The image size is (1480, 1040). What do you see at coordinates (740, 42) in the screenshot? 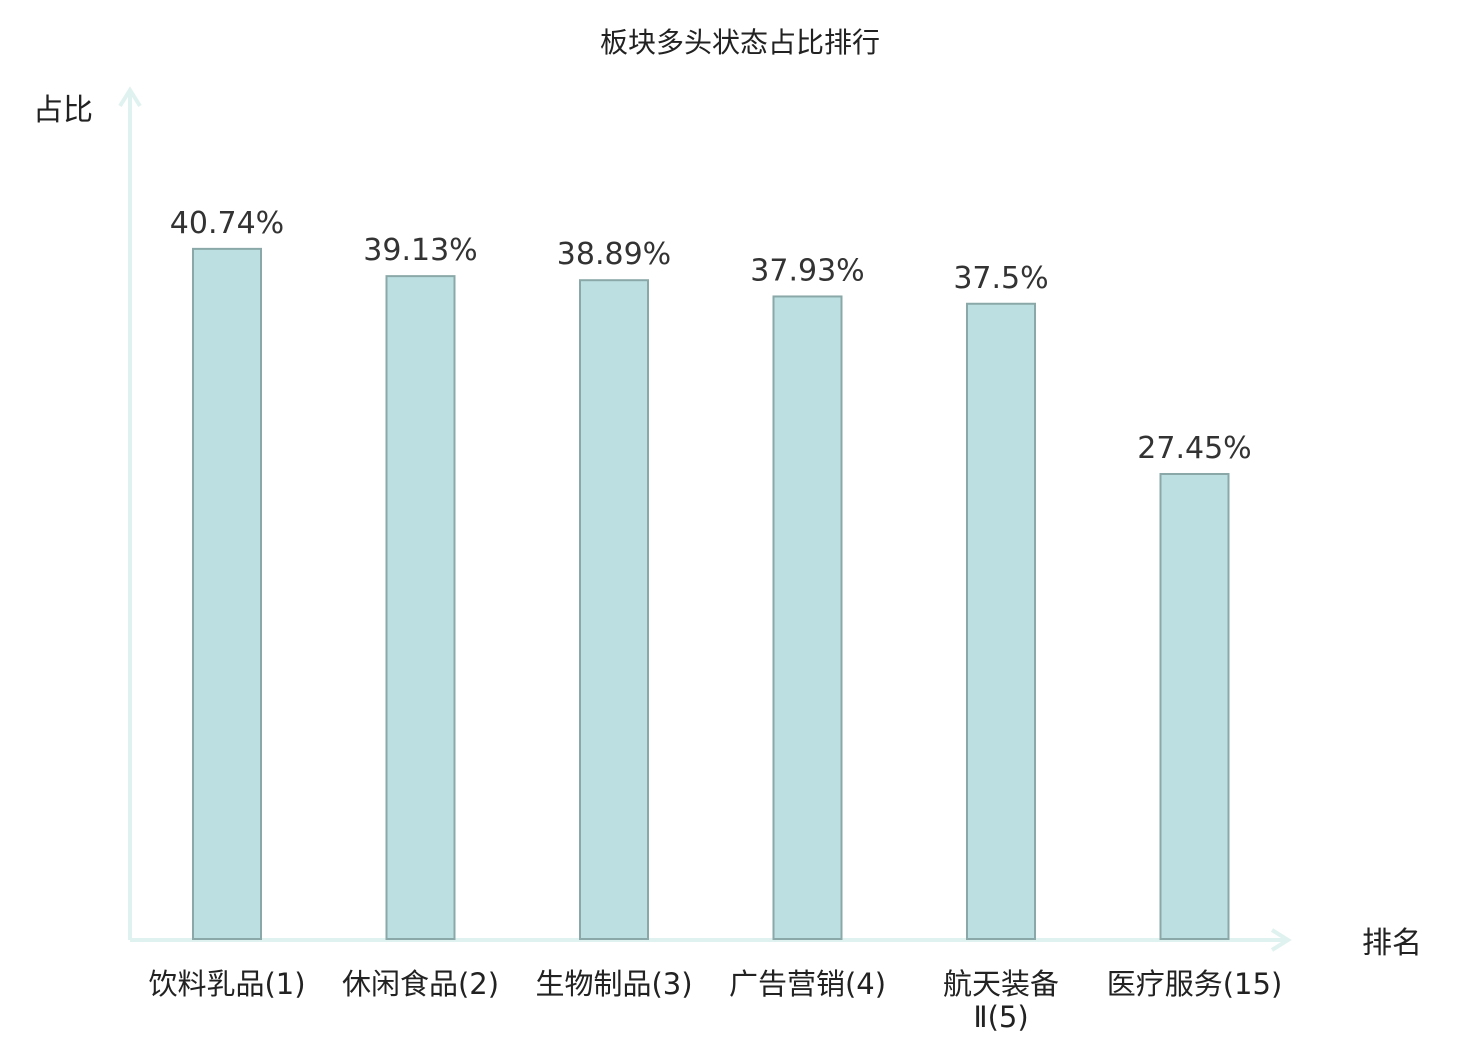
I see `chart-title: 板块多头状态占比排行` at bounding box center [740, 42].